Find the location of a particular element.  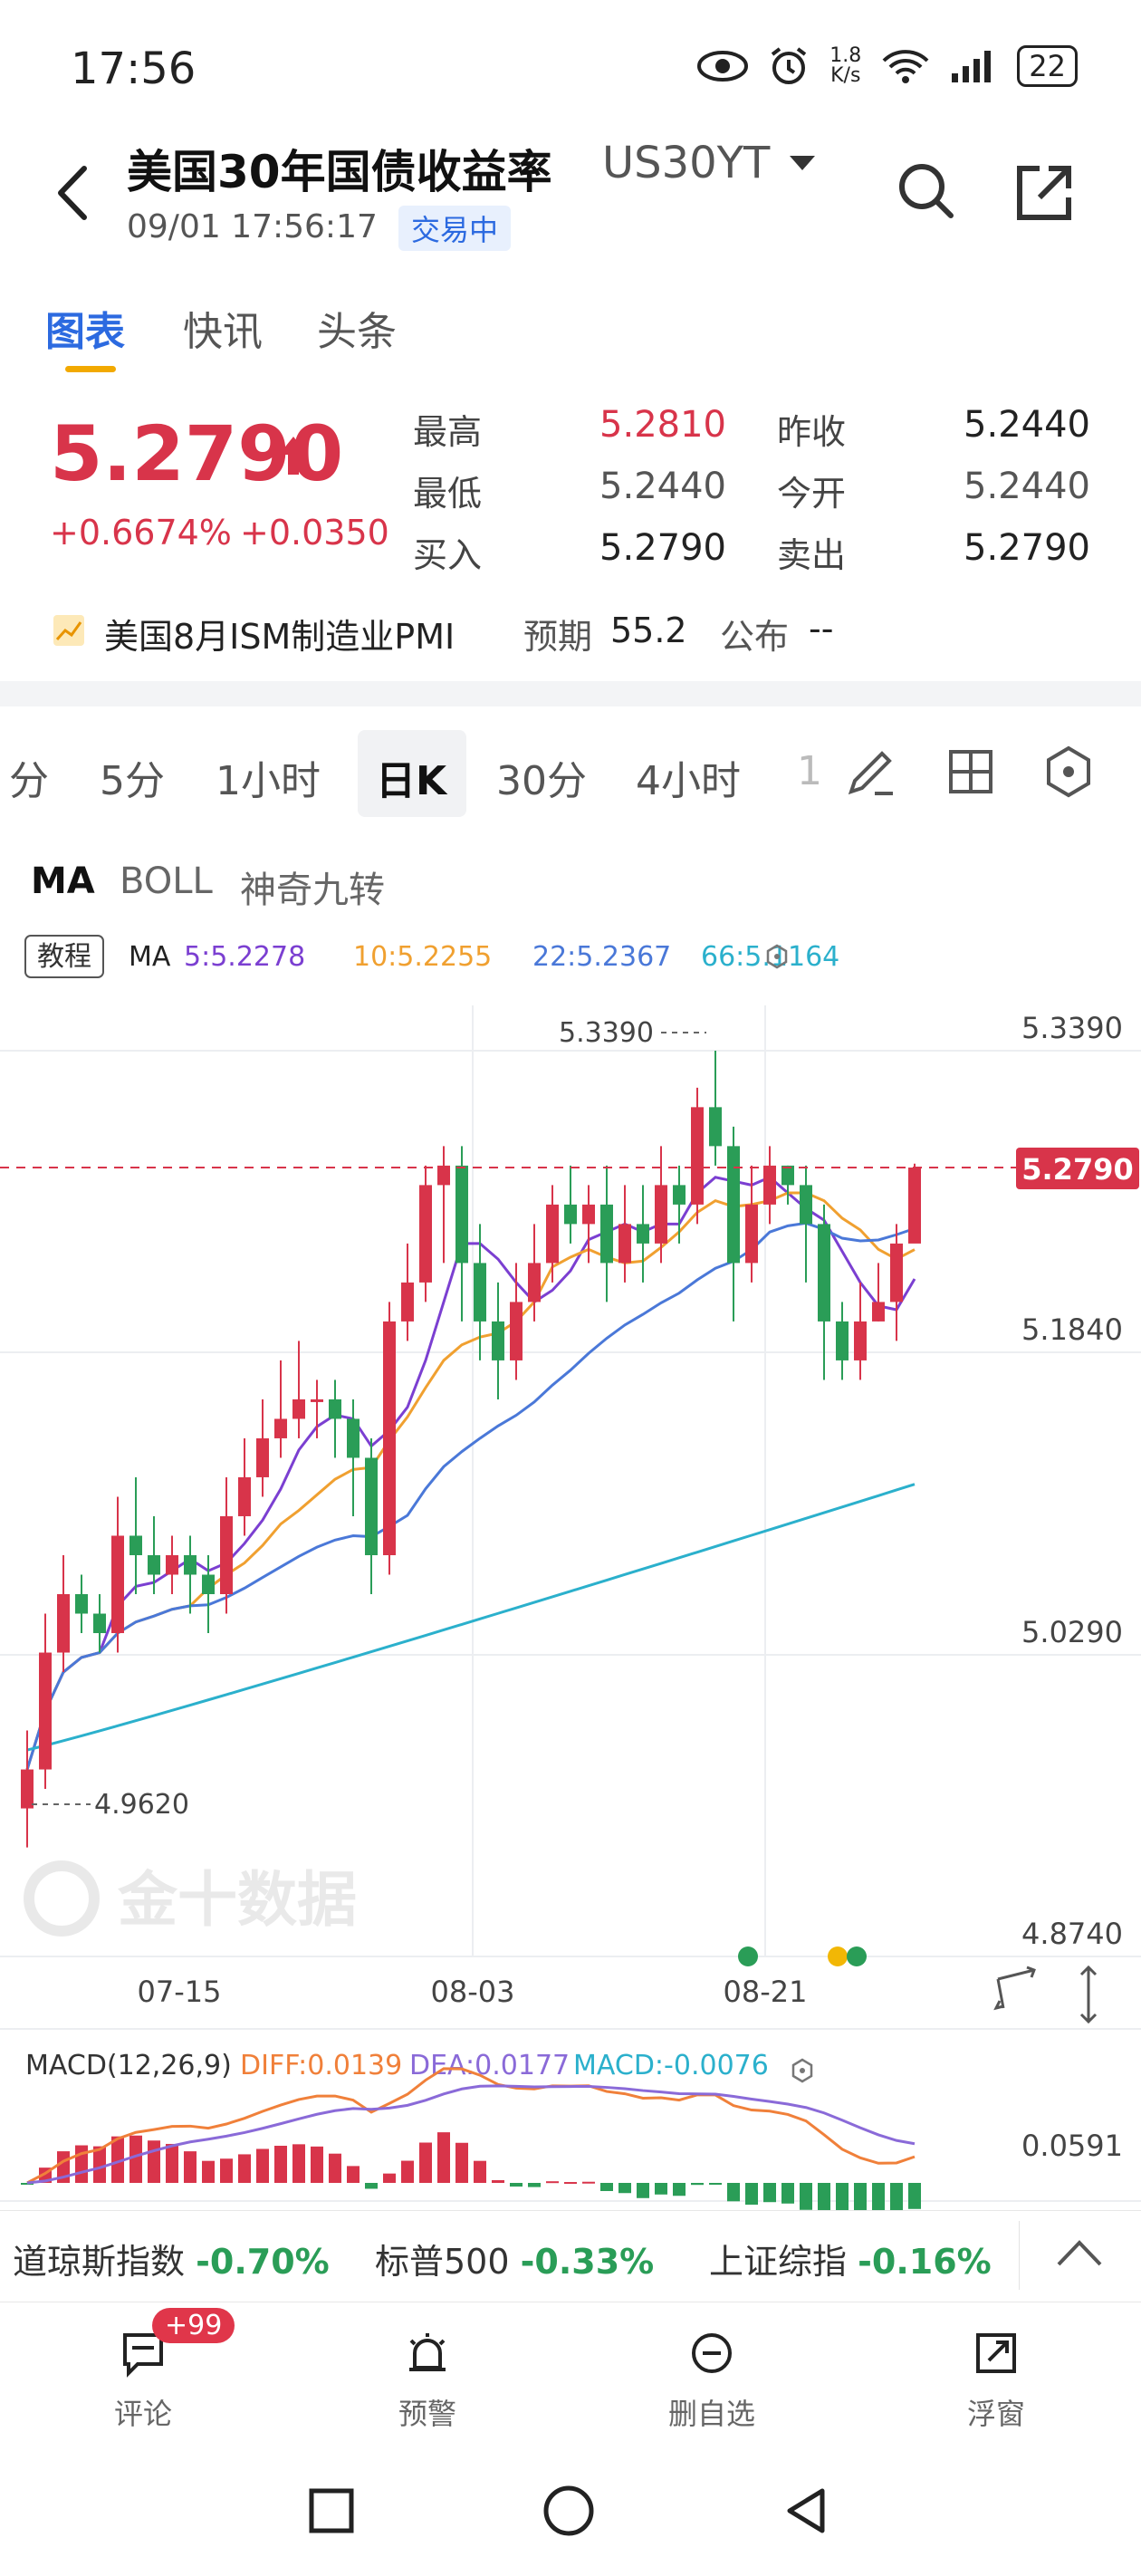

home-icon is located at coordinates (569, 2511).